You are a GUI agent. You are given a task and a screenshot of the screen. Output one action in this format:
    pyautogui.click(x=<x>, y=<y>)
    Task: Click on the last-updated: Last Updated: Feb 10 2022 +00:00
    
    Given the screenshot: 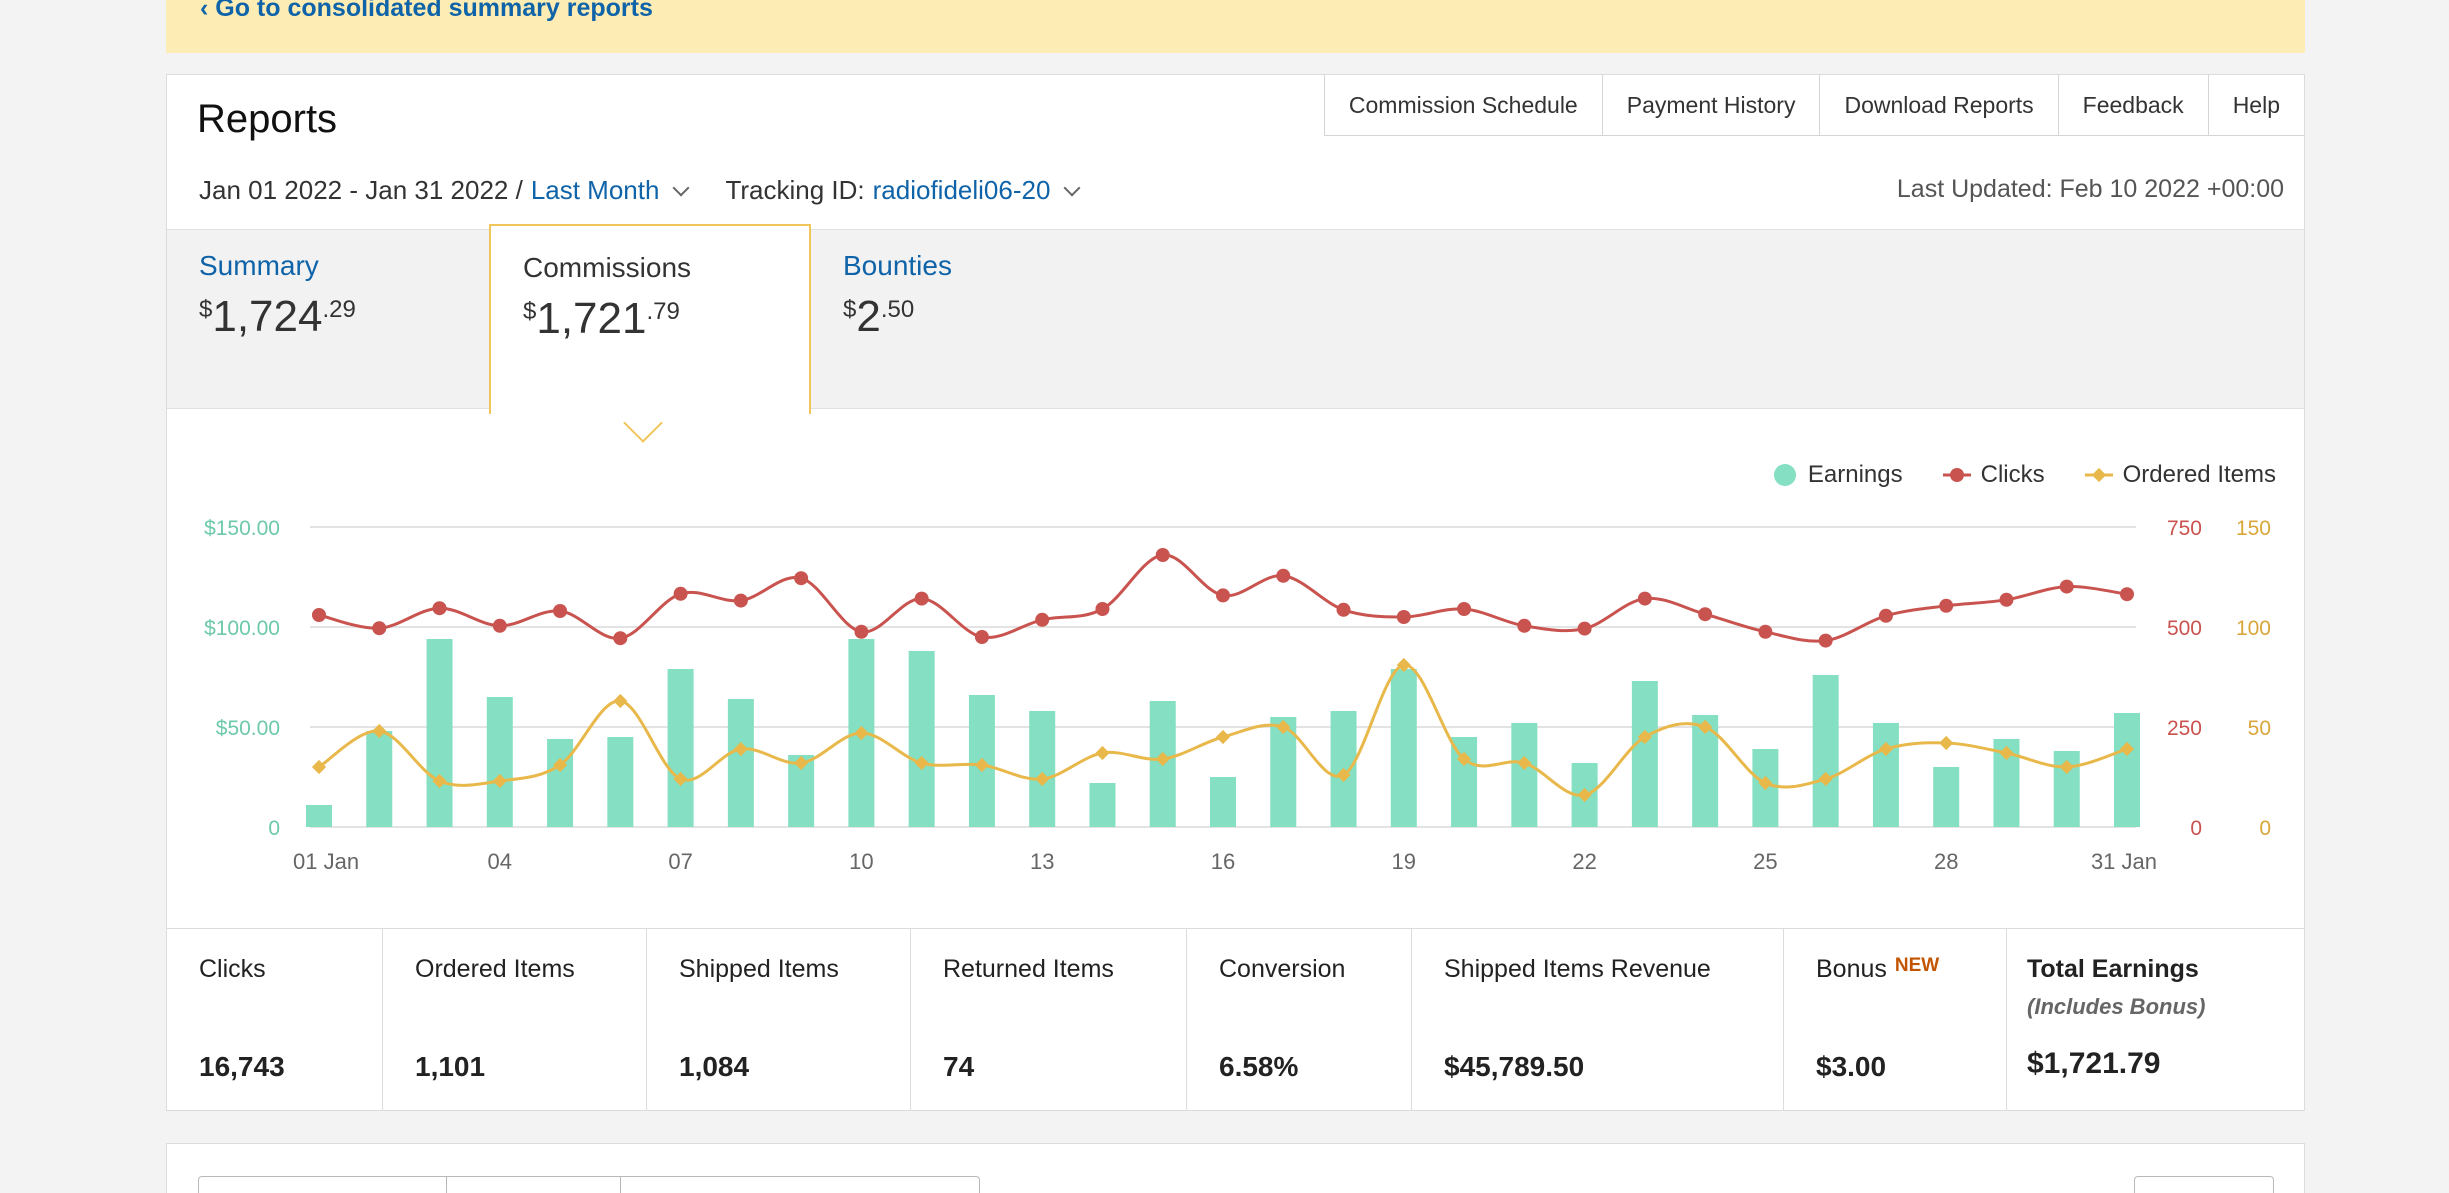 What is the action you would take?
    pyautogui.click(x=2090, y=189)
    